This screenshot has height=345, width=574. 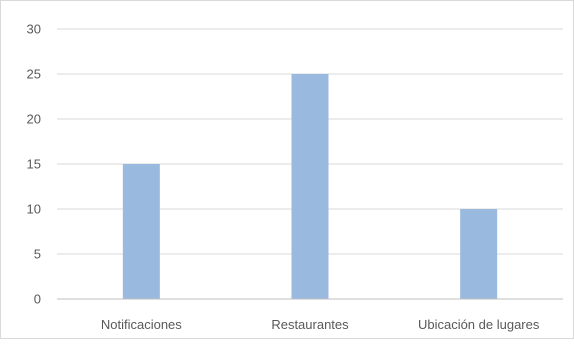 What do you see at coordinates (37, 254) in the screenshot?
I see `y-tick-label: 5` at bounding box center [37, 254].